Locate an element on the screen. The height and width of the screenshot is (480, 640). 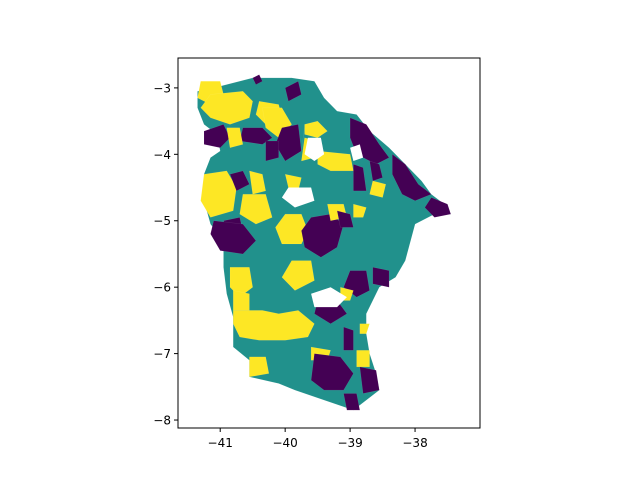
x-axis-ticks: −41 −40 −39 −38 is located at coordinates (318, 439).